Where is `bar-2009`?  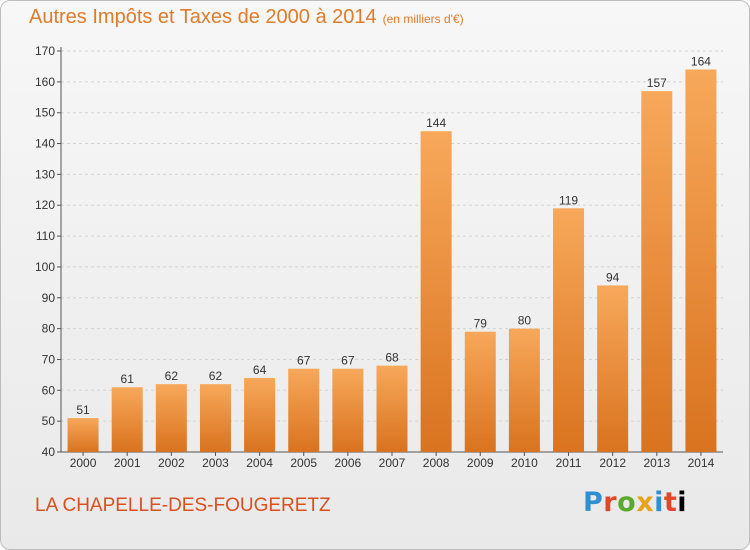
bar-2009 is located at coordinates (480, 391).